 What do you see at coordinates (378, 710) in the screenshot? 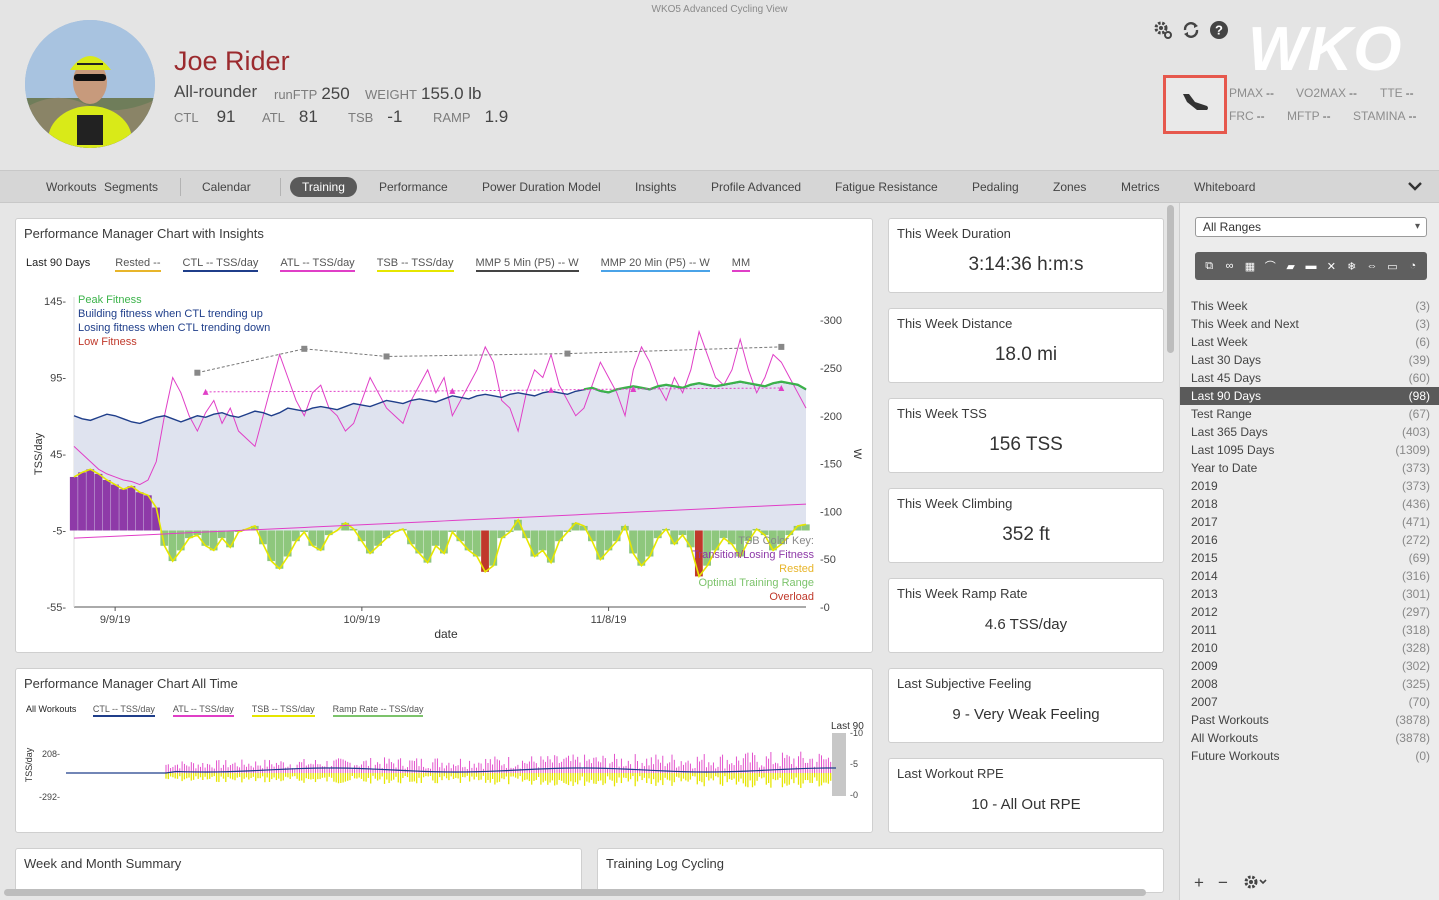
I see `legend-item: Ramp Rate -- TSS/day` at bounding box center [378, 710].